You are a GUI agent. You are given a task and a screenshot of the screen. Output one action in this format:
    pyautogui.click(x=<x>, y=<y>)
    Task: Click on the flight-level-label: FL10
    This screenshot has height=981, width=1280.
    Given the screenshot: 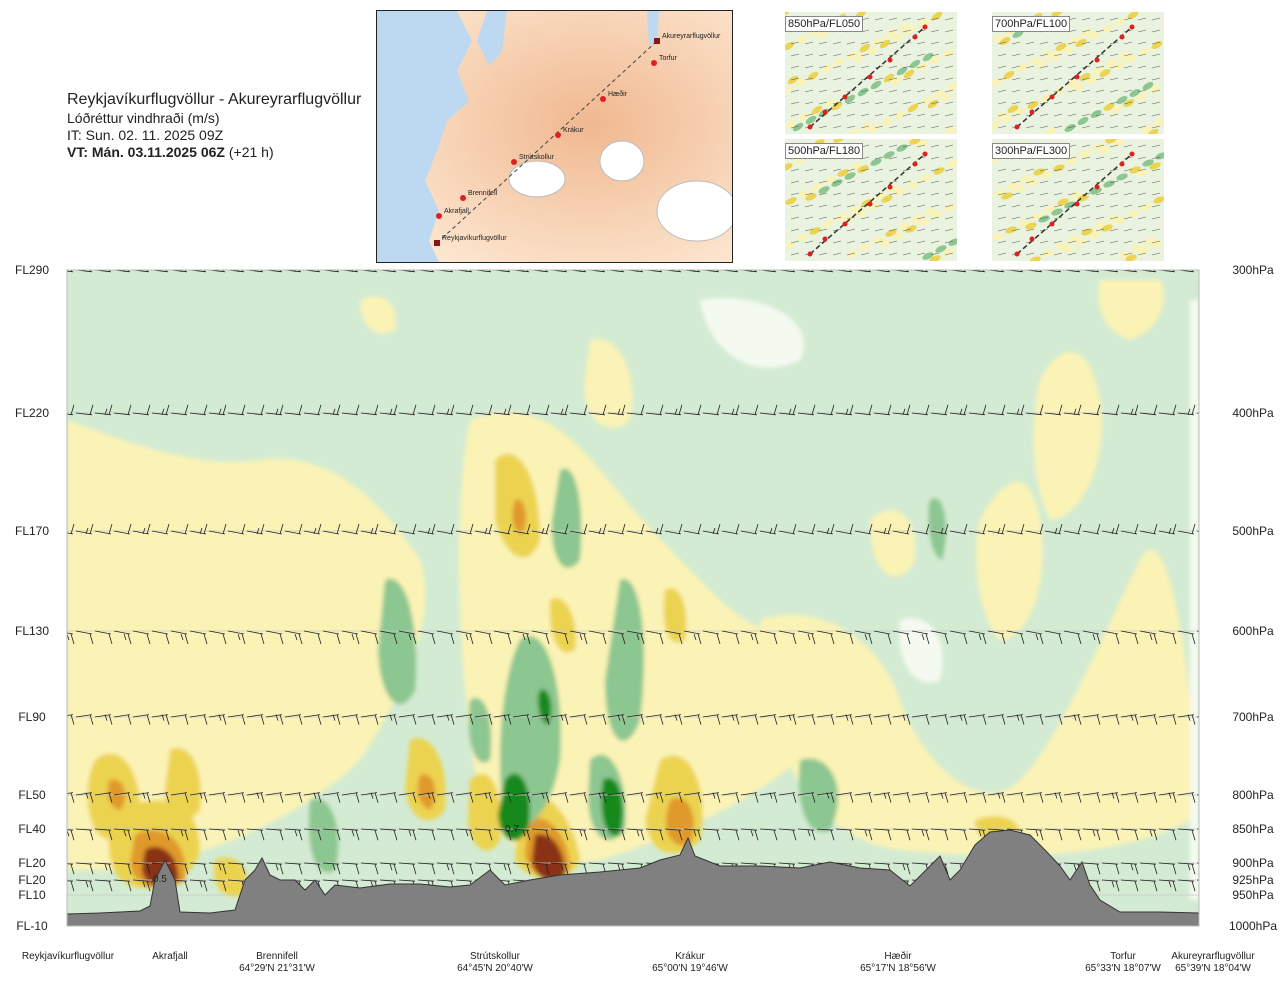 What is the action you would take?
    pyautogui.click(x=32, y=895)
    